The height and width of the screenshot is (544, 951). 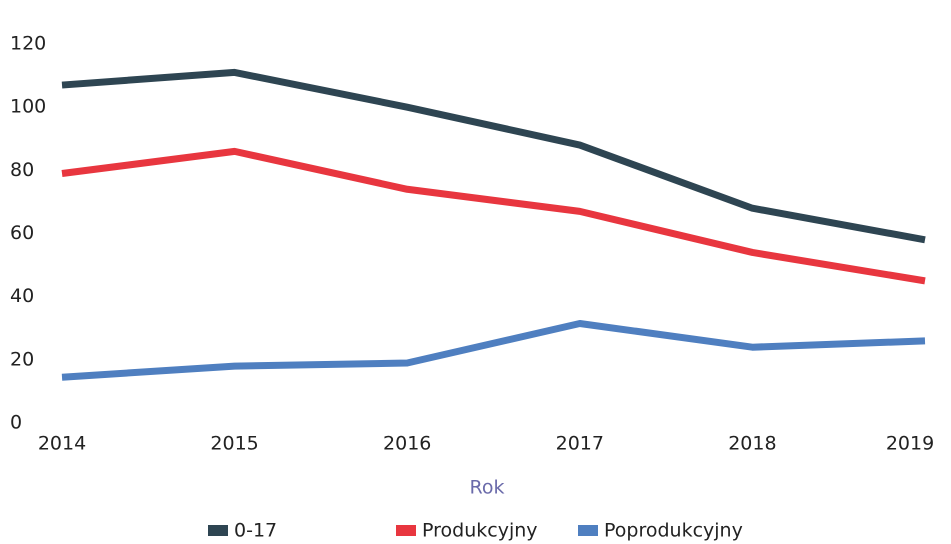 What do you see at coordinates (487, 488) in the screenshot?
I see `x-axis-label: Rok` at bounding box center [487, 488].